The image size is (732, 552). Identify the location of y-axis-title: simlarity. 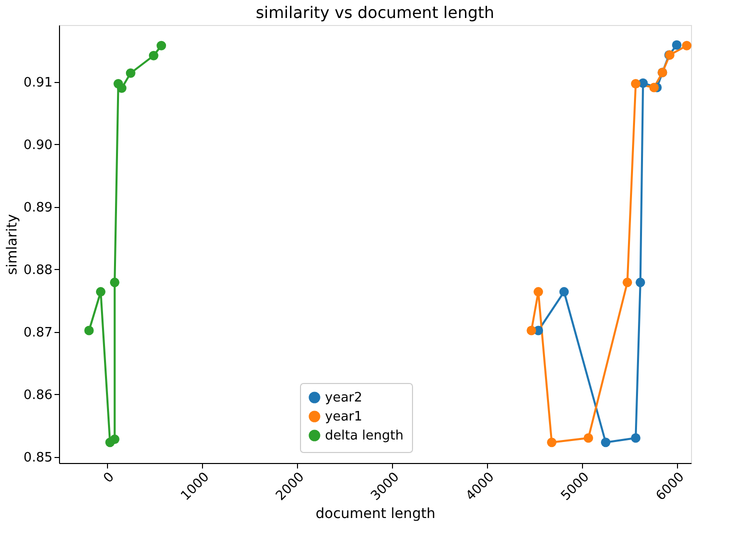
(12, 244).